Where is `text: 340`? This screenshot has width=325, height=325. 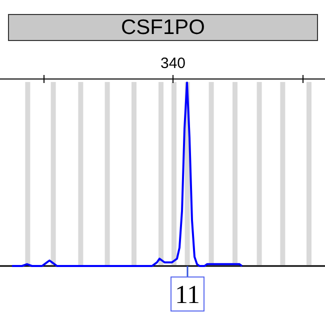
text: 340 is located at coordinates (173, 63).